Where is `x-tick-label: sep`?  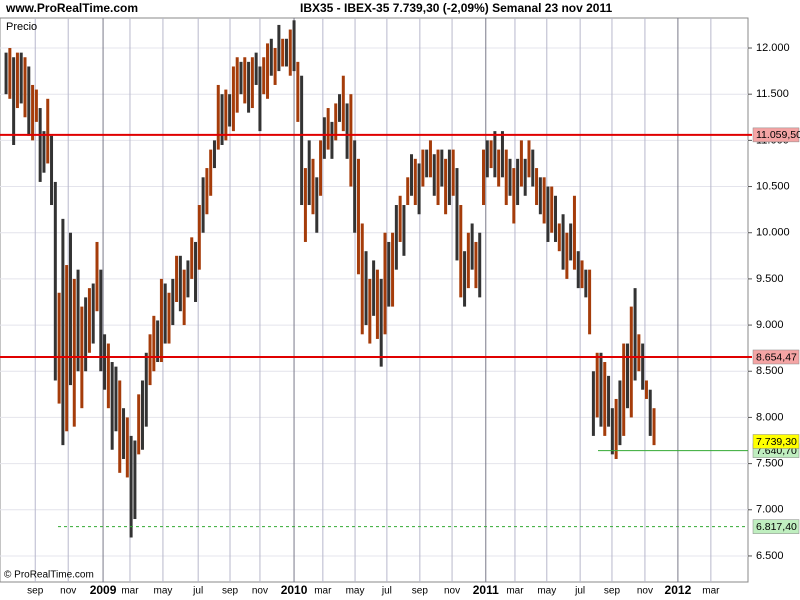 x-tick-label: sep is located at coordinates (35, 591).